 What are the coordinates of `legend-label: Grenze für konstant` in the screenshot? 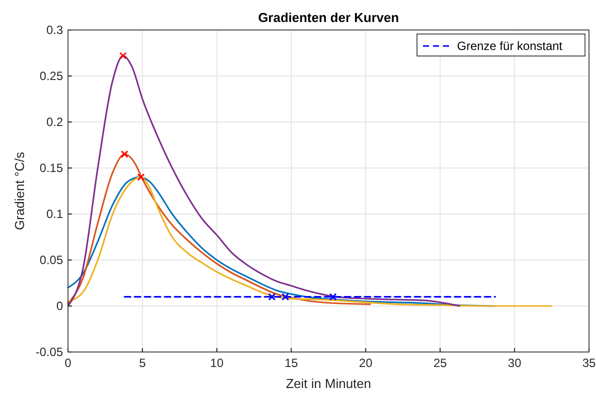 It's located at (510, 46).